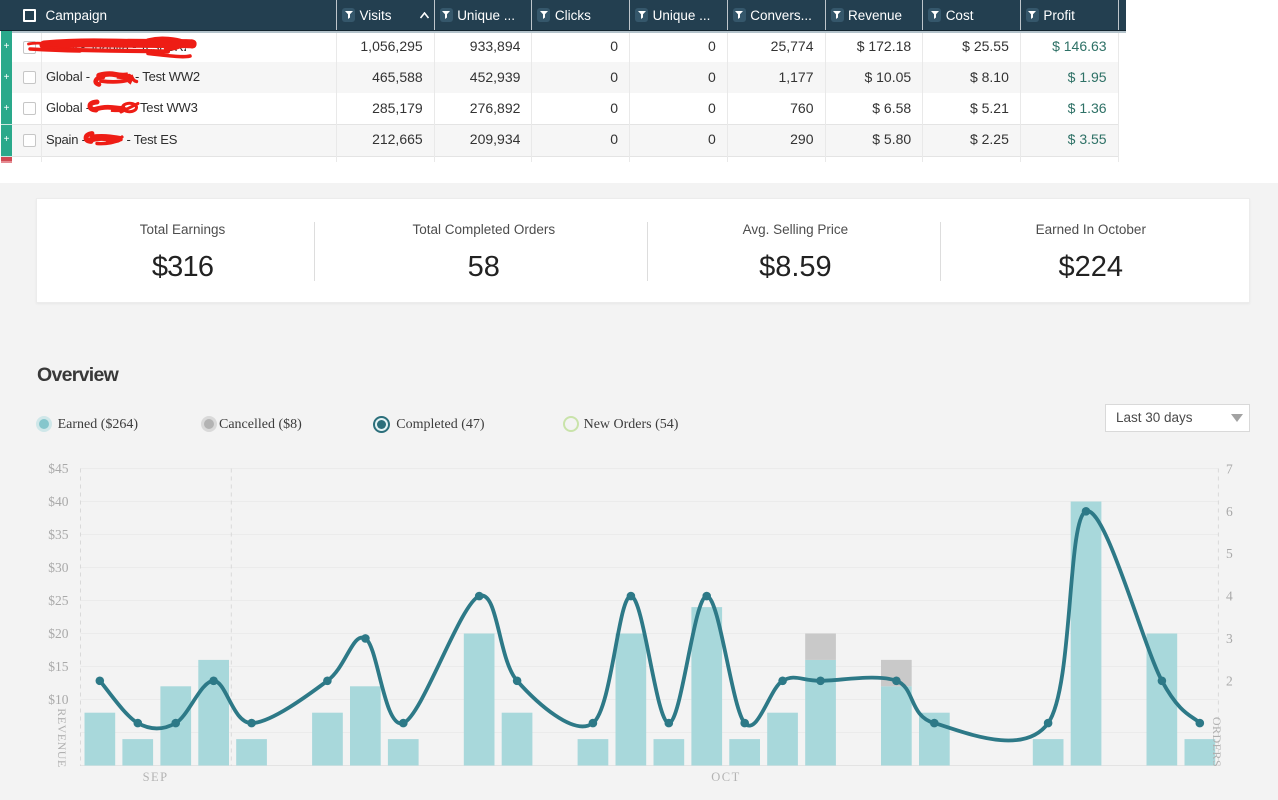 The image size is (1278, 800). Describe the element at coordinates (726, 777) in the screenshot. I see `svg-text: OCT` at that location.